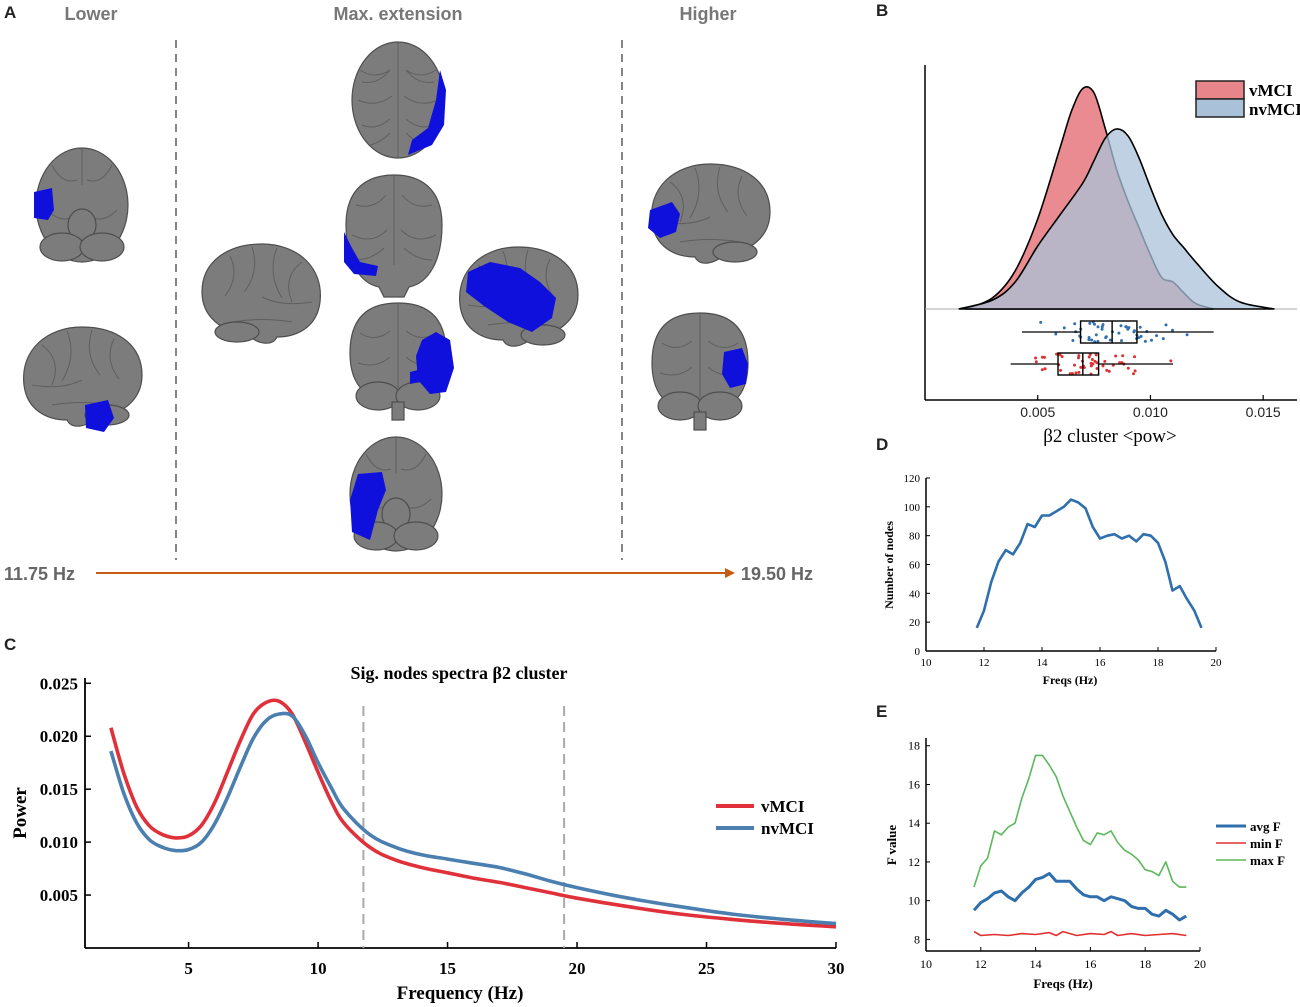 The width and height of the screenshot is (1300, 1007). Describe the element at coordinates (1220, 108) in the screenshot. I see `legend-swatch-nvmci` at that location.